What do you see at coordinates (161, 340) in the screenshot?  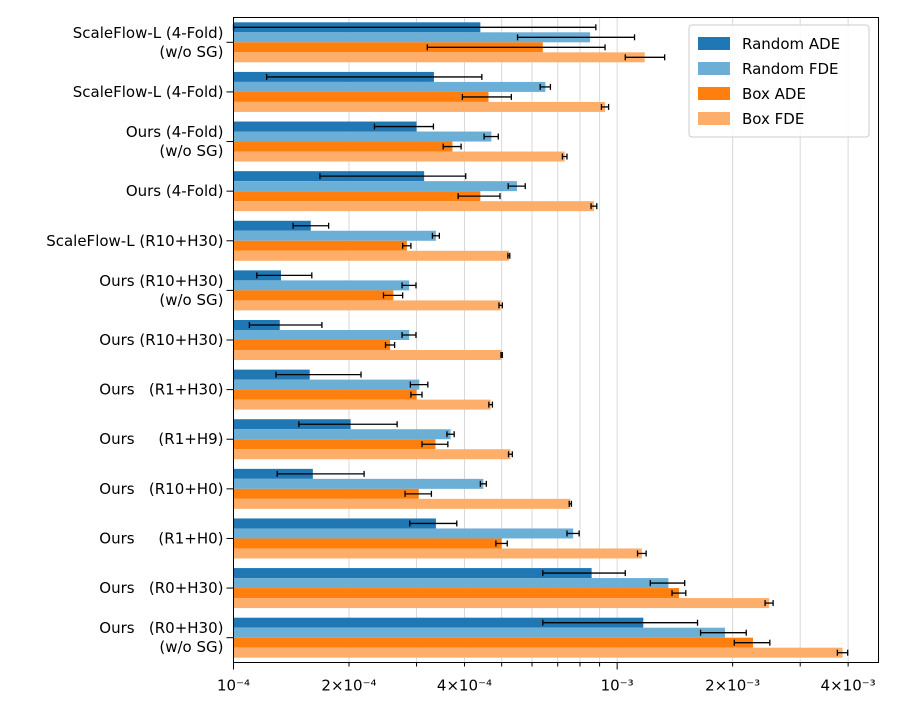 I see `category-label: Ours (R10+H30)` at bounding box center [161, 340].